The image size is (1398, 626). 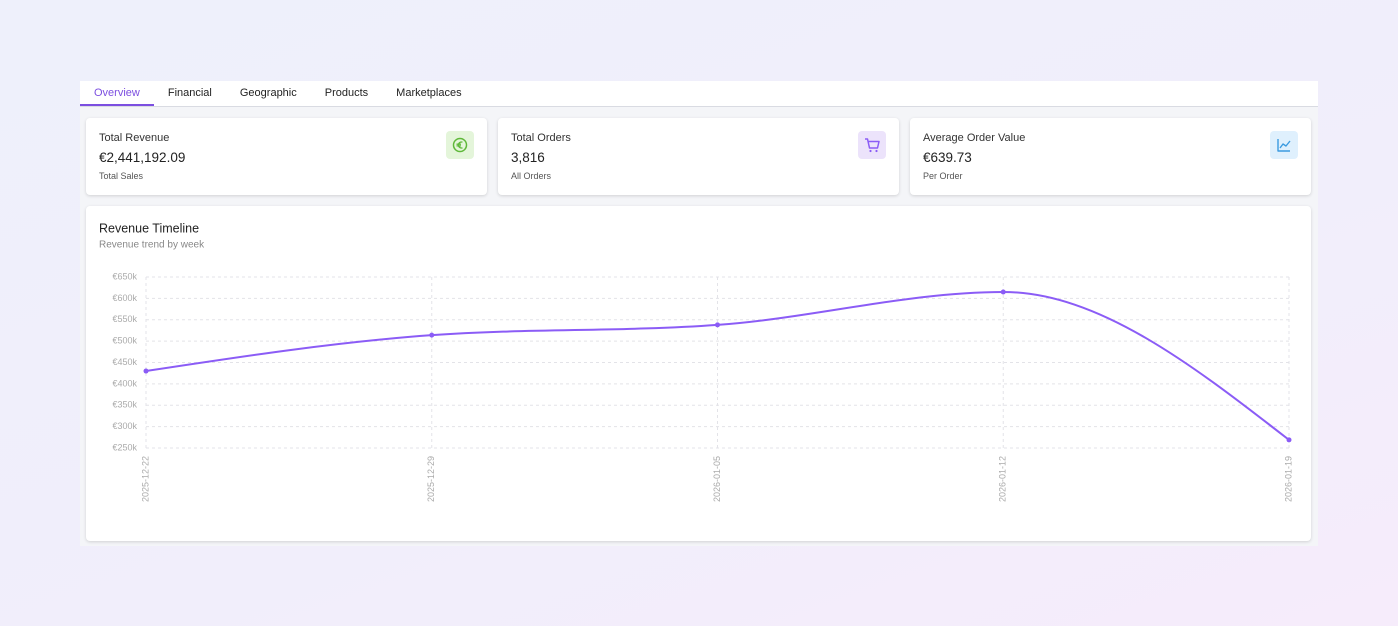 I want to click on tab: Geographic, so click(x=268, y=93).